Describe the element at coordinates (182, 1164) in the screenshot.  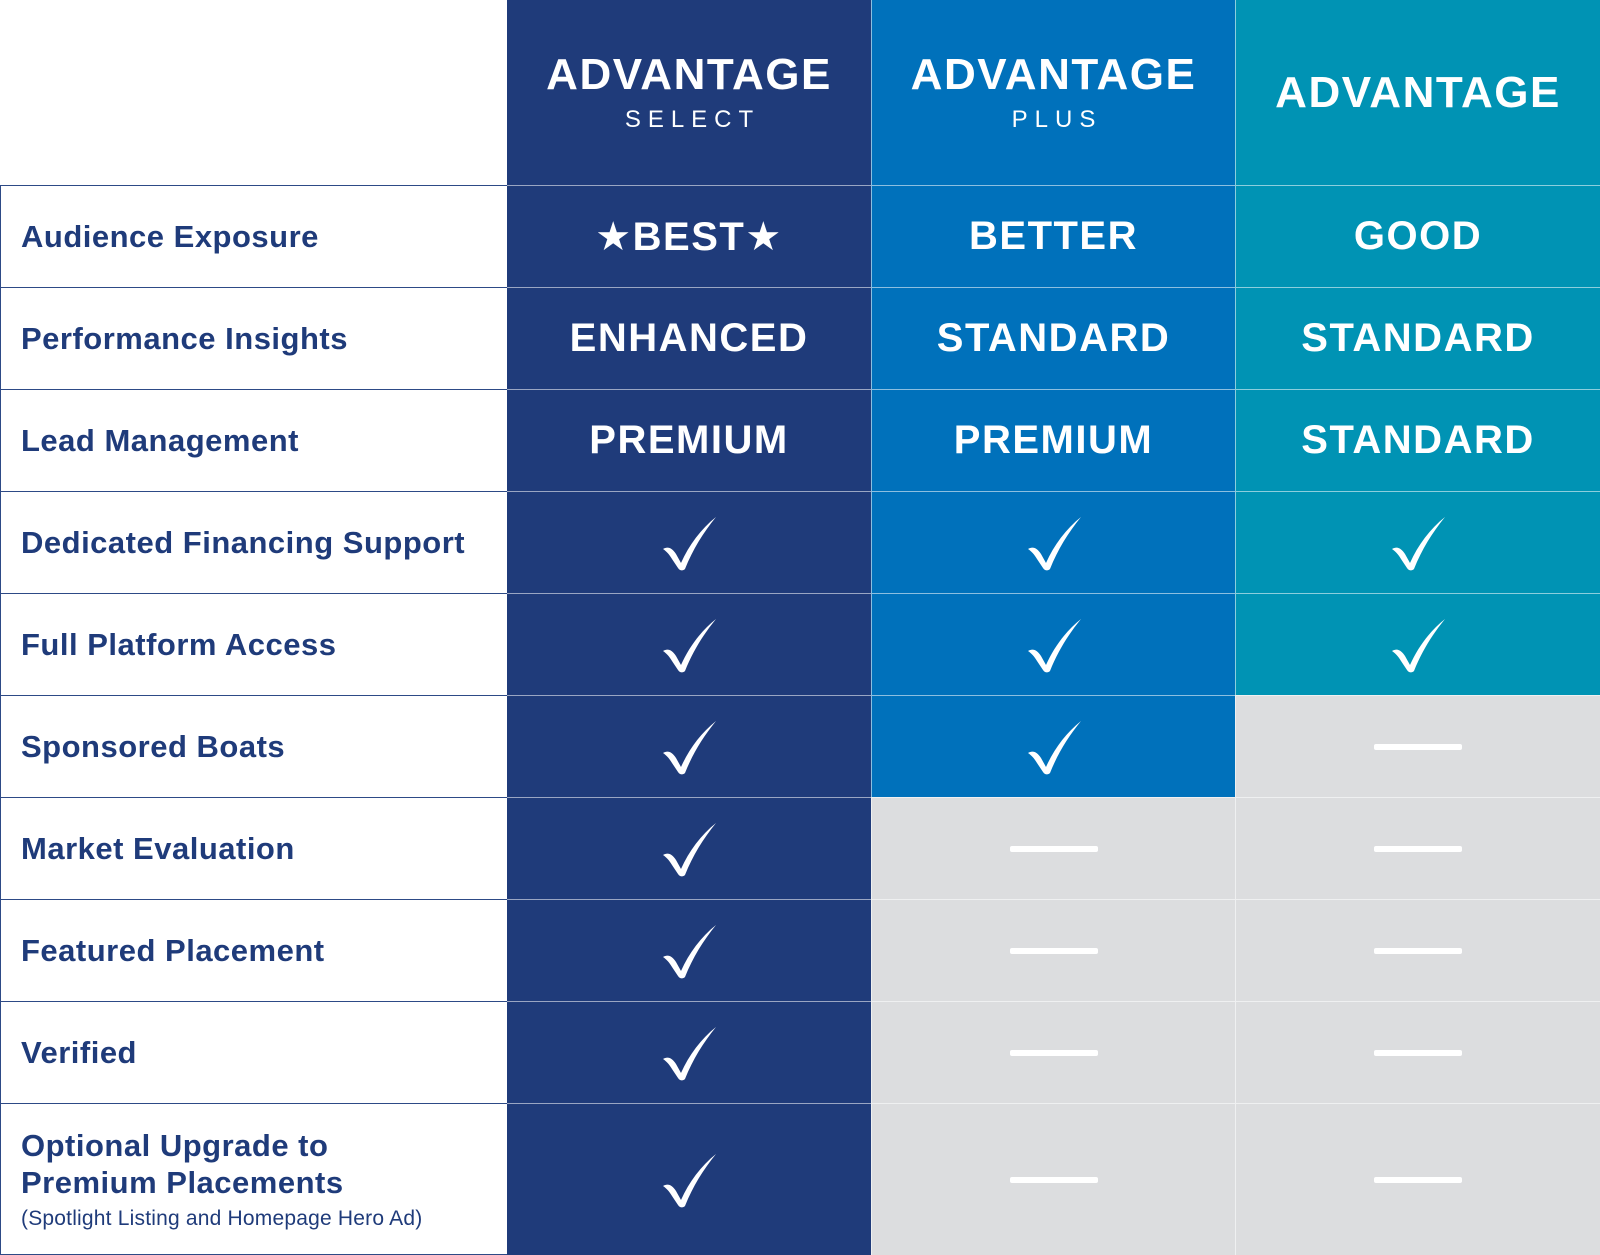
I see `feature-label: Optional Upgrade to Premium Placements` at that location.